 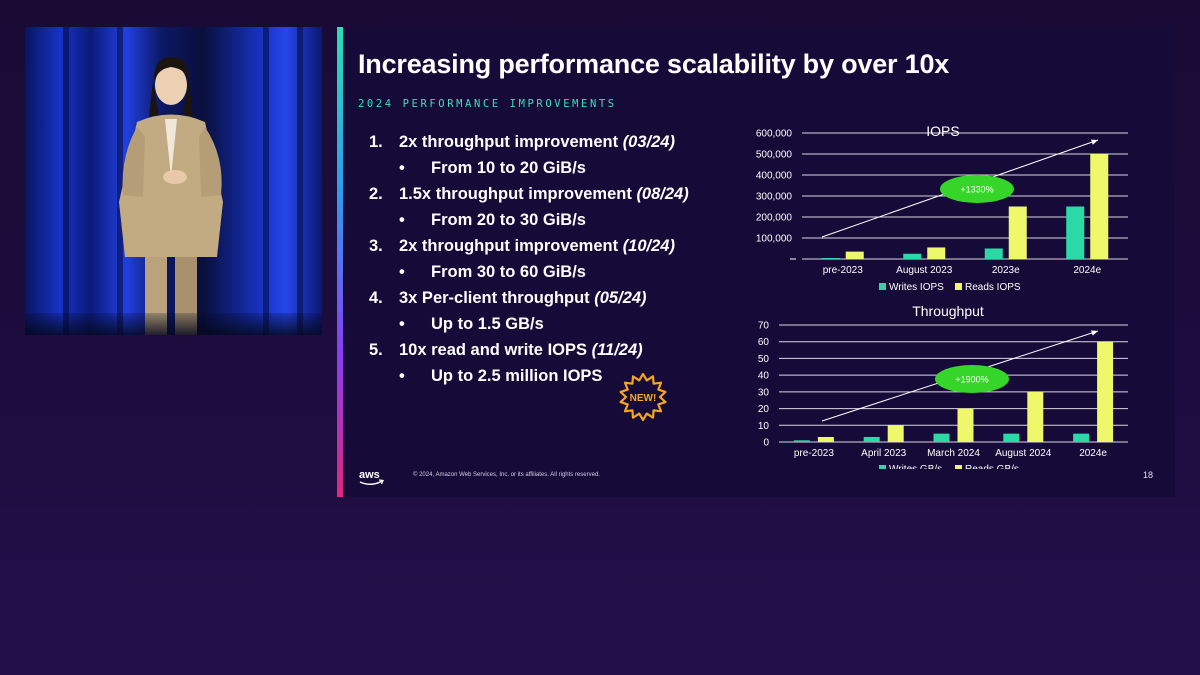 What do you see at coordinates (764, 376) in the screenshot?
I see `y-tick-label: 40` at bounding box center [764, 376].